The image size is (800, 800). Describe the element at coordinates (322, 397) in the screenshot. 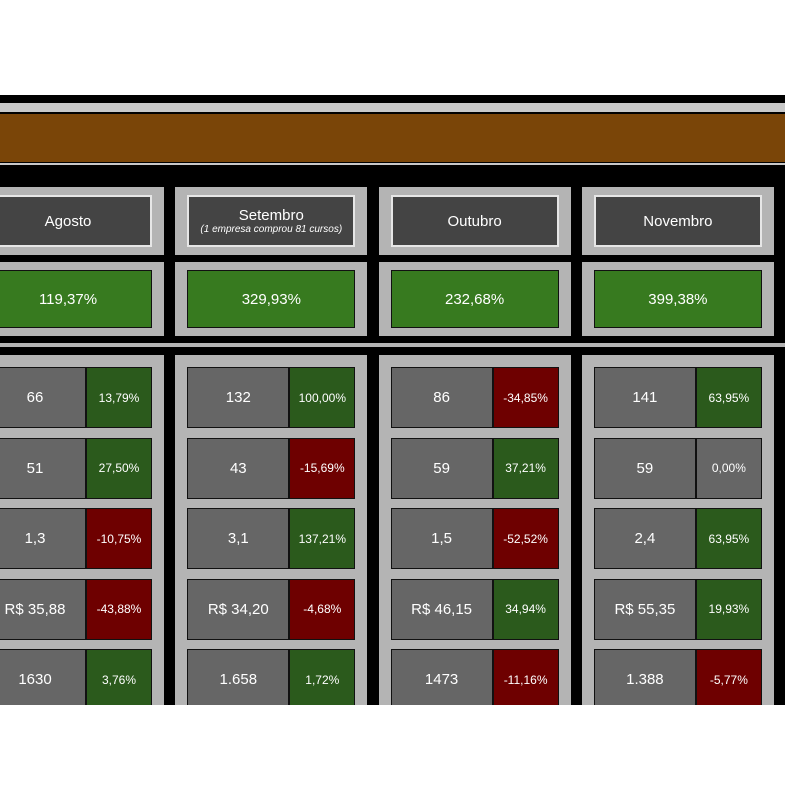

I see `change-cell: 100,00%` at that location.